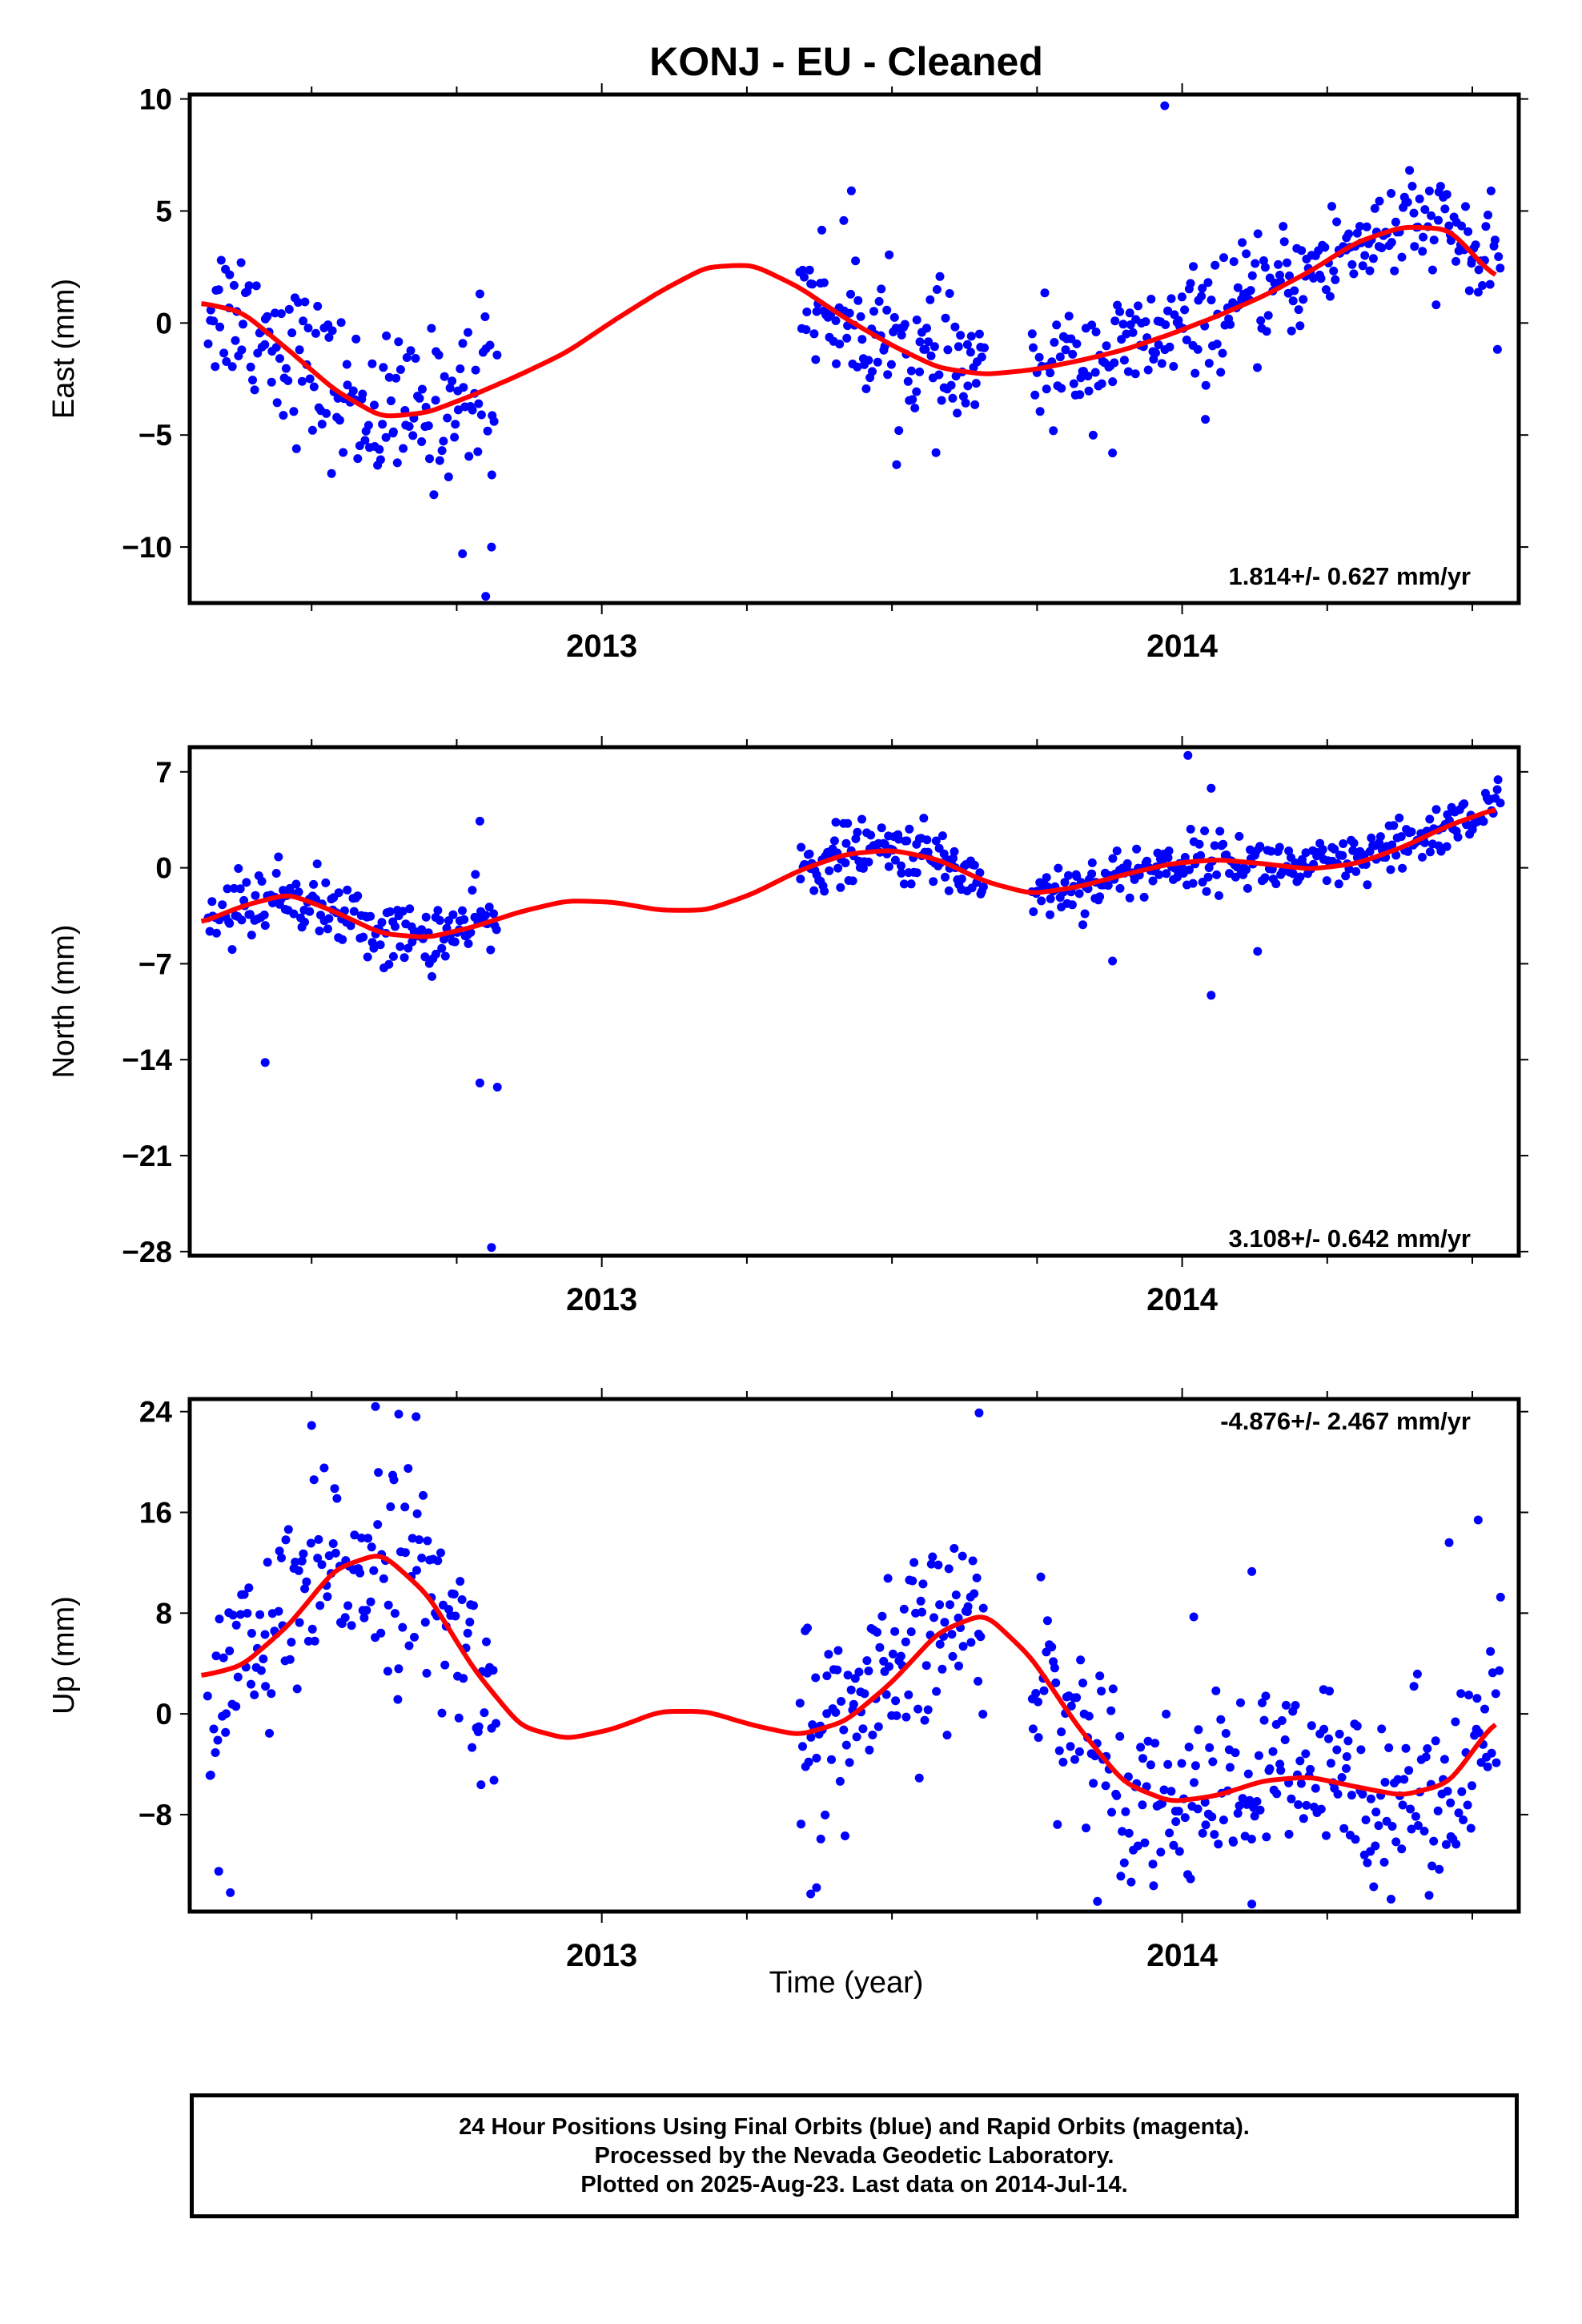  What do you see at coordinates (164, 772) in the screenshot?
I see `y-tick-label: 7` at bounding box center [164, 772].